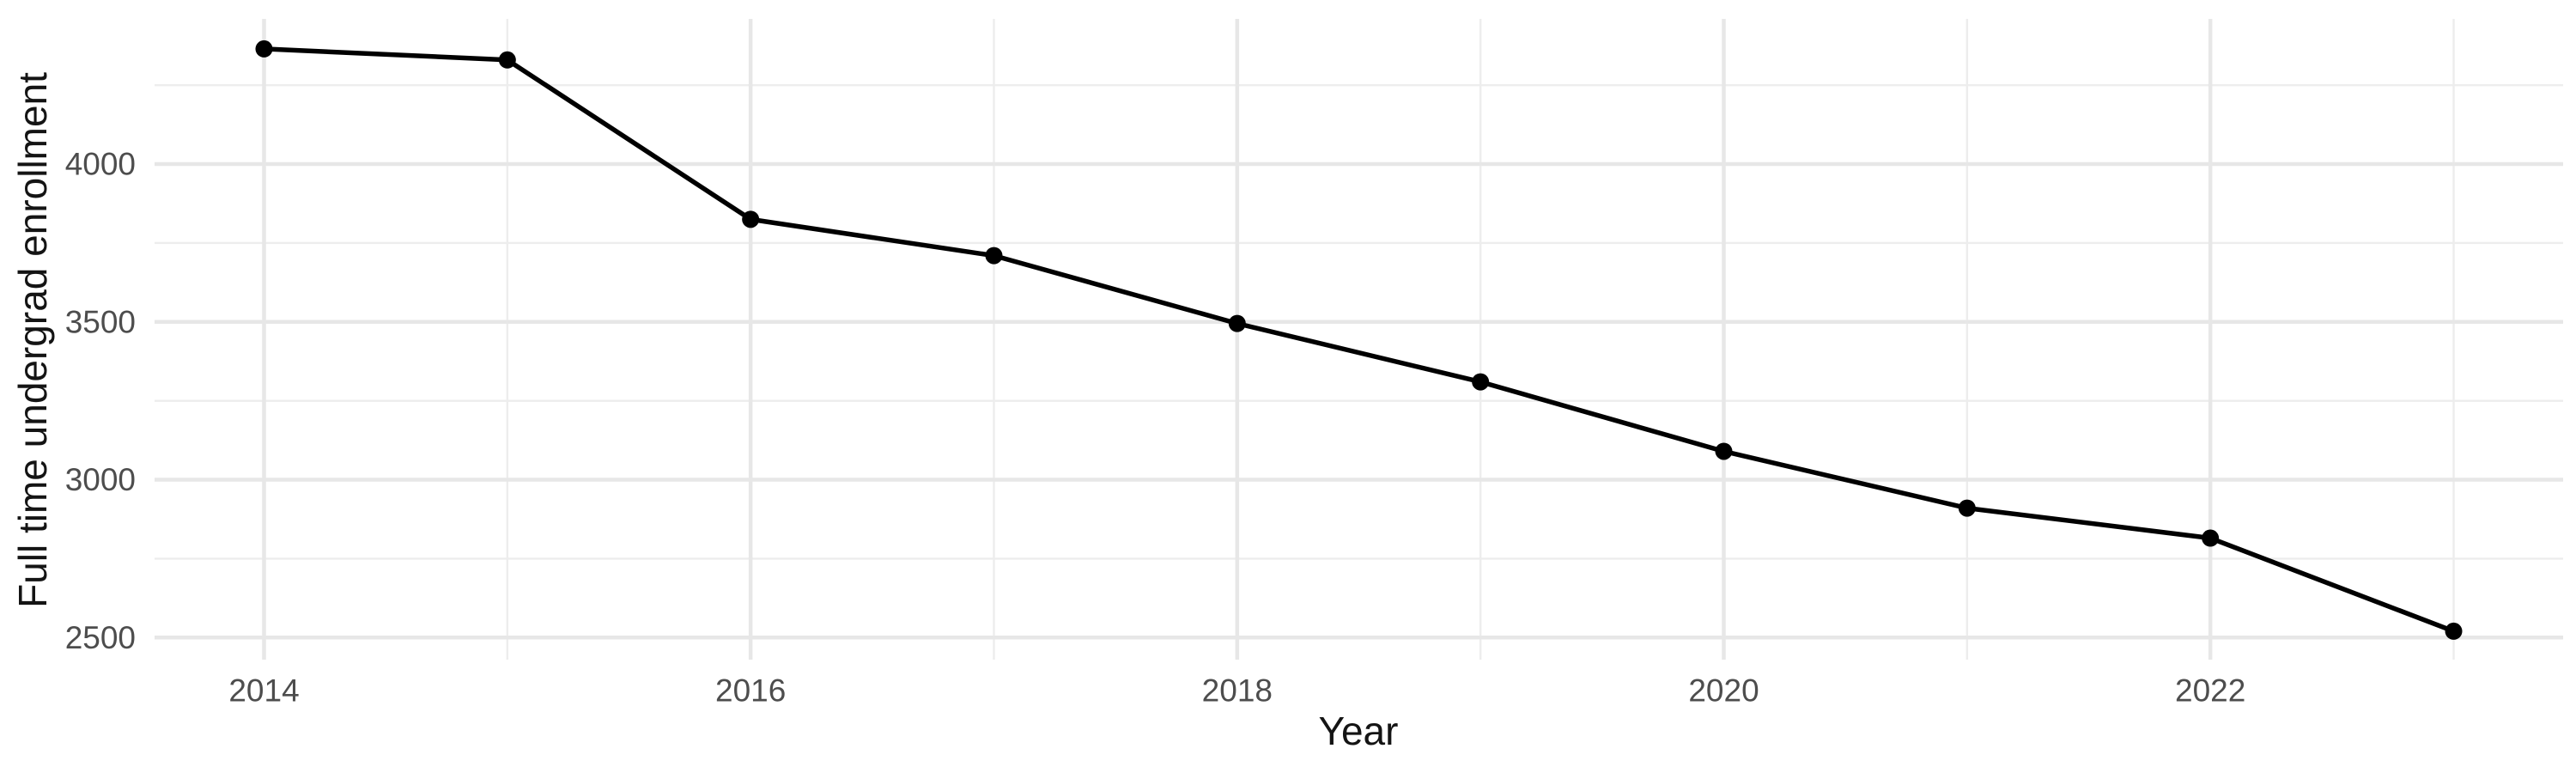 This screenshot has width=2576, height=773. What do you see at coordinates (1237, 323) in the screenshot?
I see `data-point-2018` at bounding box center [1237, 323].